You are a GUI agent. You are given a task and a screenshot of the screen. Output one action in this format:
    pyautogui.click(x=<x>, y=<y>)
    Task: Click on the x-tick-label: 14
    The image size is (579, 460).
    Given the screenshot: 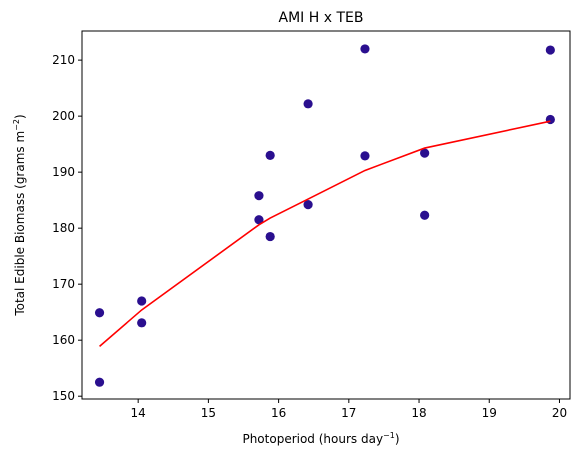 What is the action you would take?
    pyautogui.click(x=138, y=413)
    